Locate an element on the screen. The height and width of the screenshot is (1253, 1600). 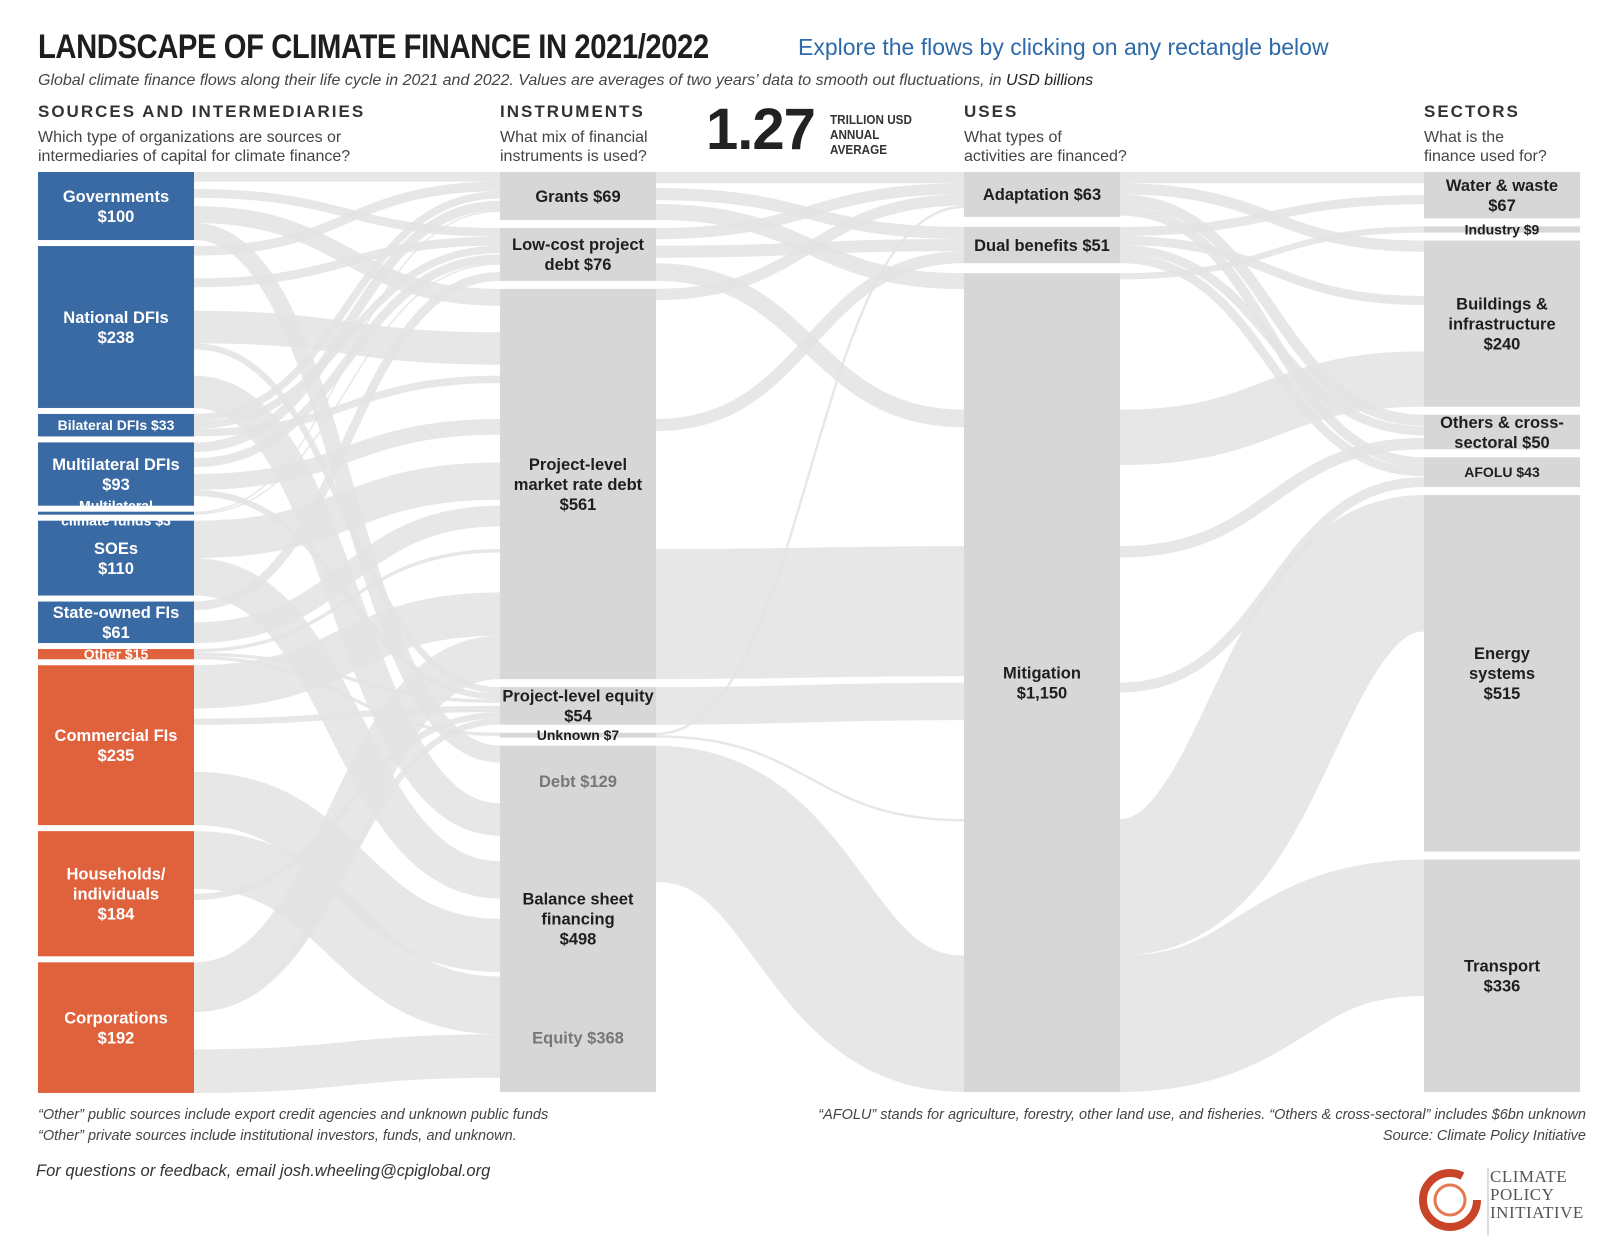
node-bdfi is located at coordinates (116, 425).